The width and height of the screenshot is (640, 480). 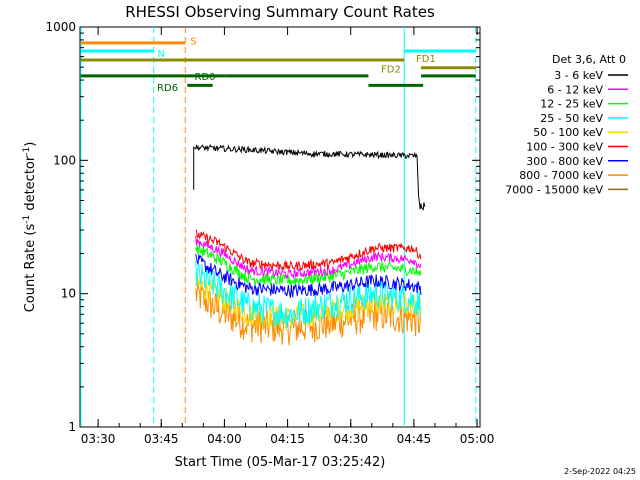 I want to click on legend-label-3: 25 - 50 keV, so click(x=571, y=118).